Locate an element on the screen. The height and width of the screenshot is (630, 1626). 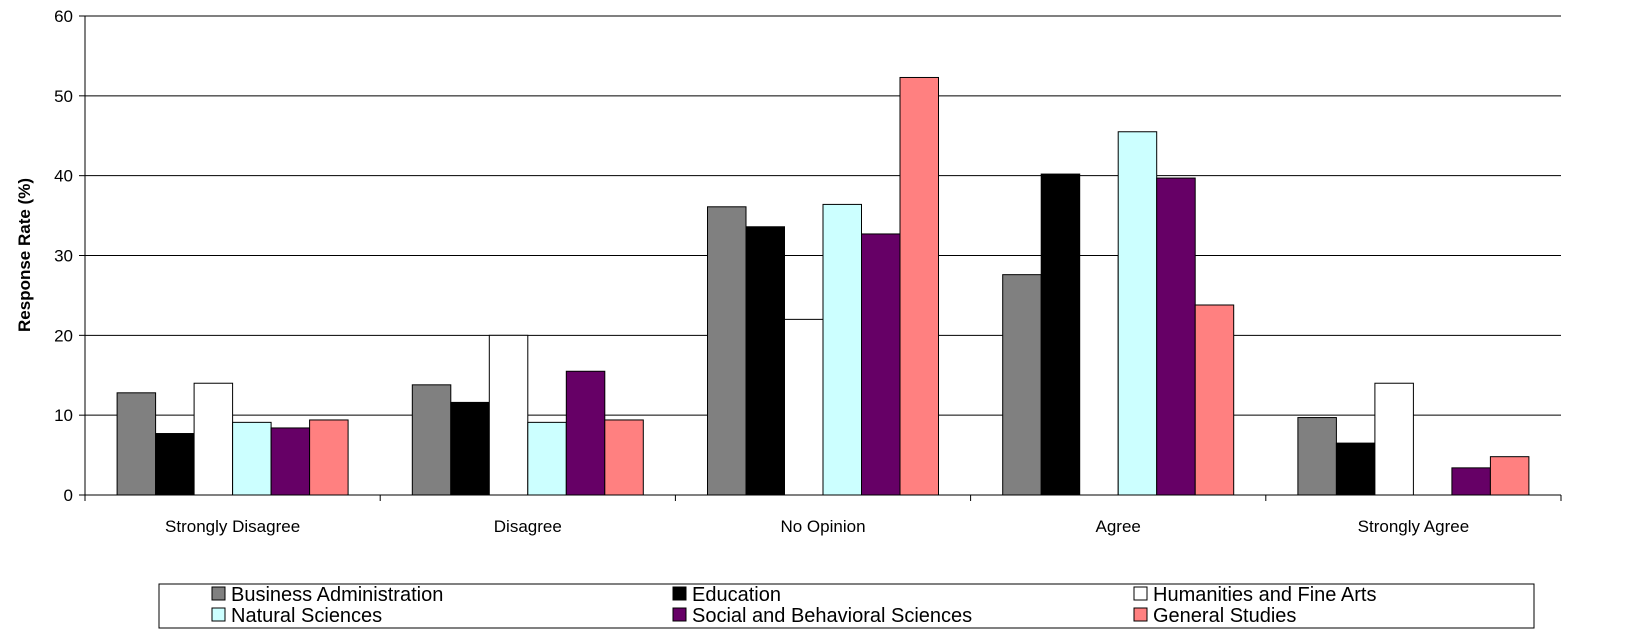
y-tick-labels: 0 10 20 30 40 50 60 is located at coordinates (69, 256).